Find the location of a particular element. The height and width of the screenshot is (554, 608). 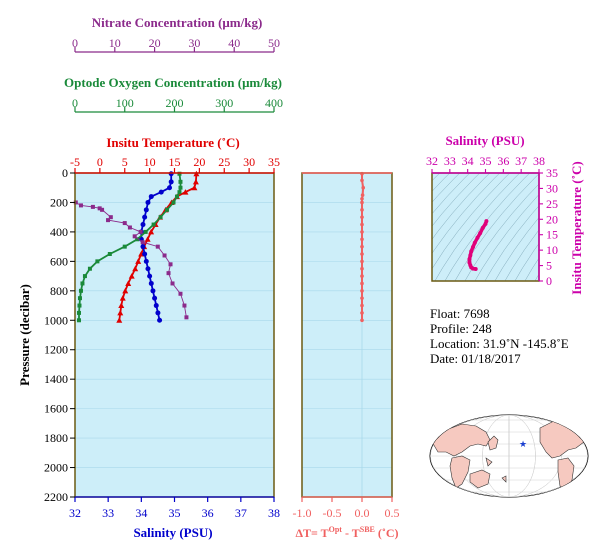

temperature-tick-label: 20 is located at coordinates (199, 162).